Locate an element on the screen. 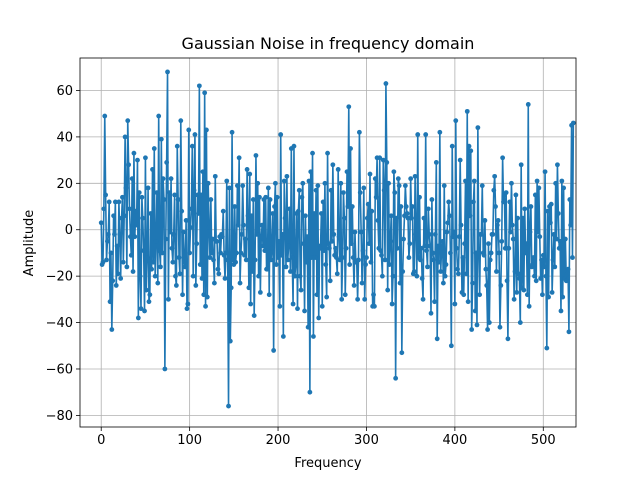 This screenshot has height=485, width=640. y-tick-label: 20 is located at coordinates (64, 184).